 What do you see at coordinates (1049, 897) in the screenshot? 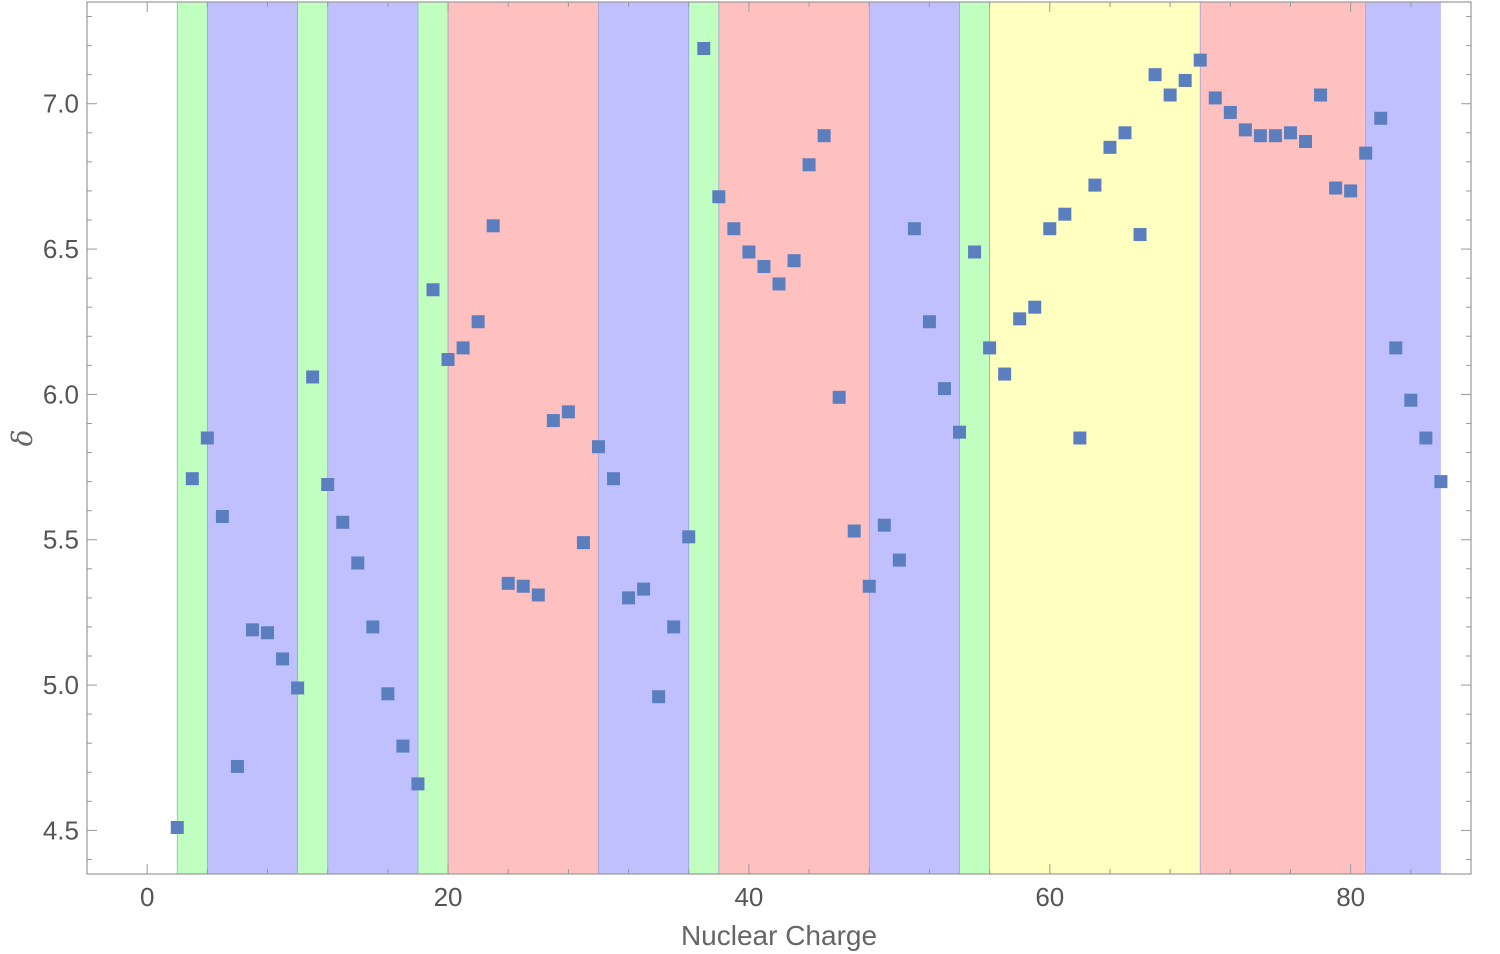
I see `x-tick-label: 60` at bounding box center [1049, 897].